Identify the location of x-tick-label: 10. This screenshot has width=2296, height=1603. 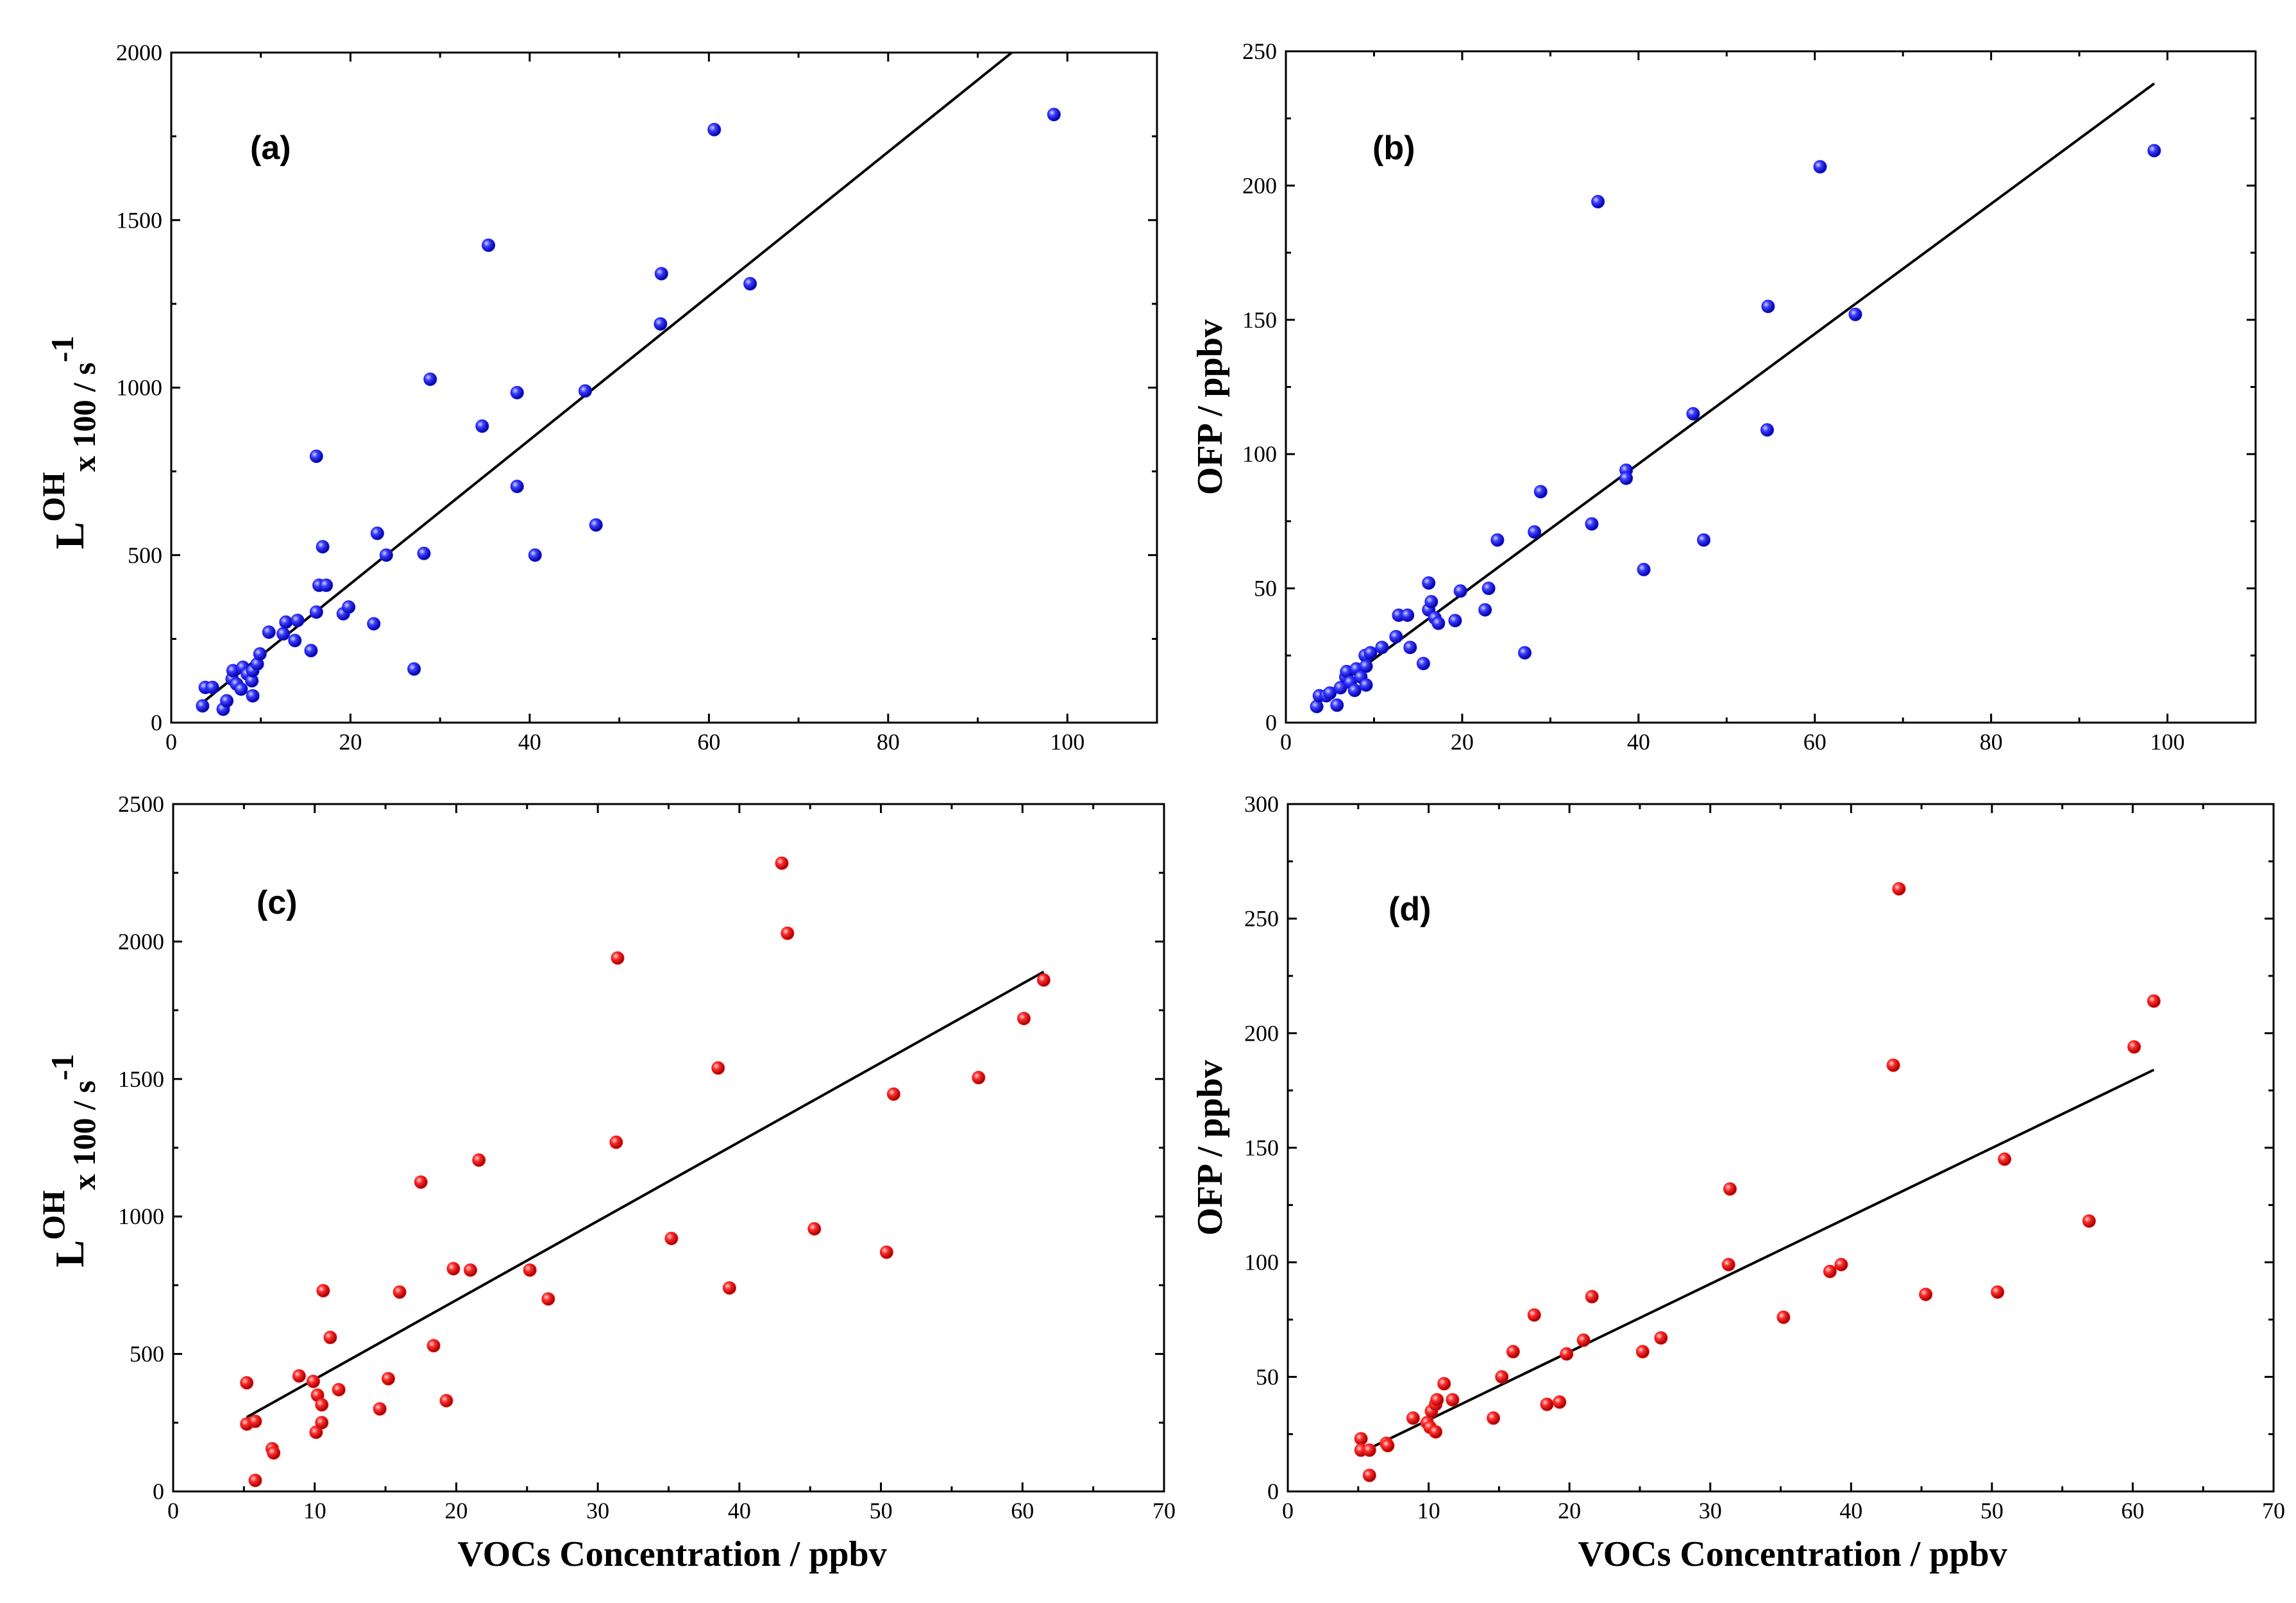
(314, 1510).